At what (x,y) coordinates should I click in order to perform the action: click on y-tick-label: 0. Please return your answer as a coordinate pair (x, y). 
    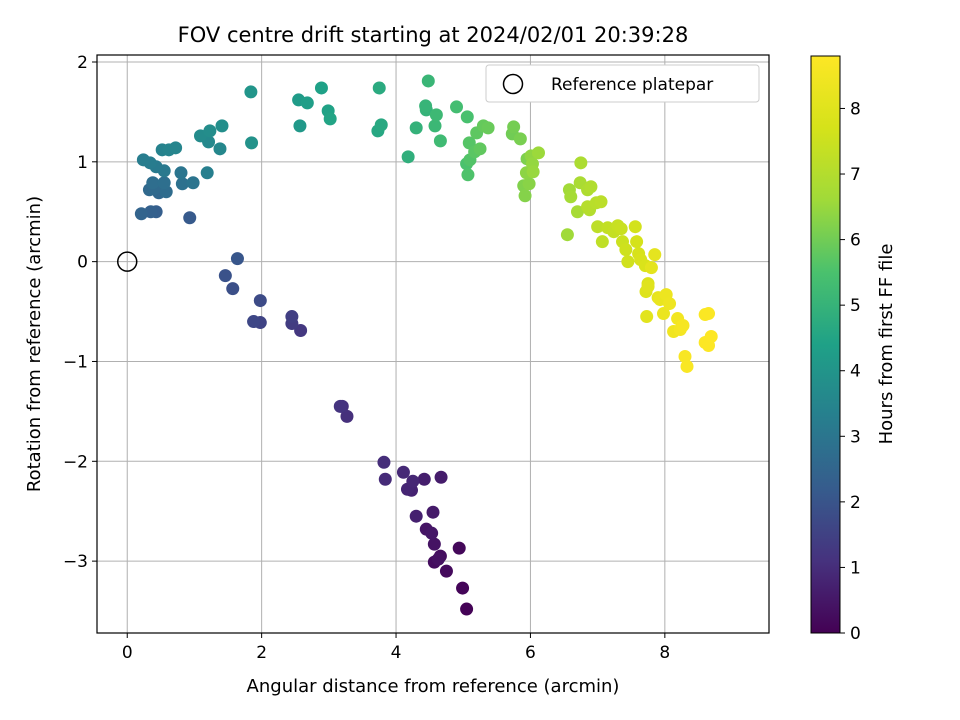
    Looking at the image, I should click on (82, 263).